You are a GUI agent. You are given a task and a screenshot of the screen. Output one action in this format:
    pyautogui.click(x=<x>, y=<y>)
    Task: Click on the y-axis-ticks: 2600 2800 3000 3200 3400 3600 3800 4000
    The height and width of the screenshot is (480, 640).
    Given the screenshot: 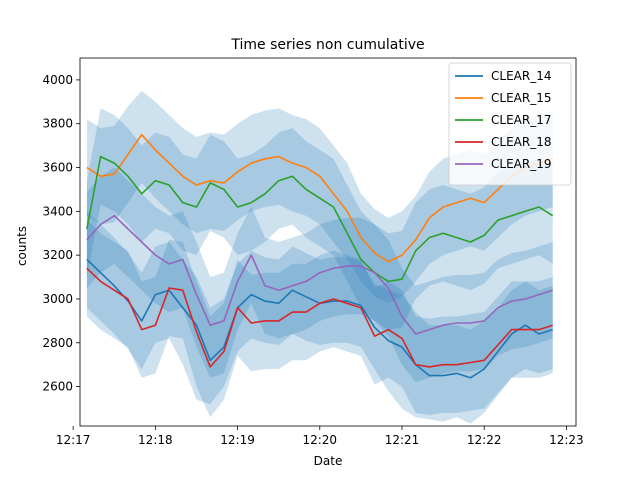 What is the action you would take?
    pyautogui.click(x=61, y=233)
    